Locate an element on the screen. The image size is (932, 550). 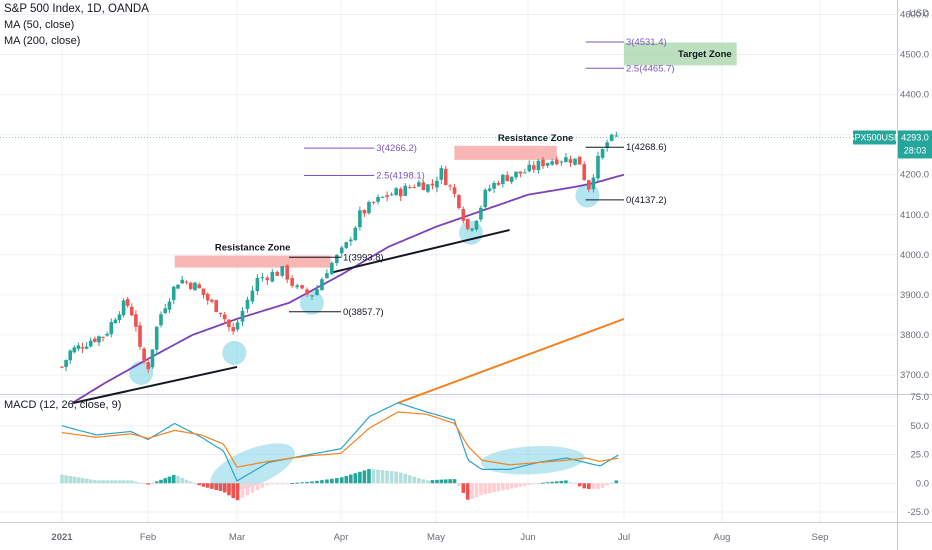
macd-tick-4: -25.0 is located at coordinates (918, 512).